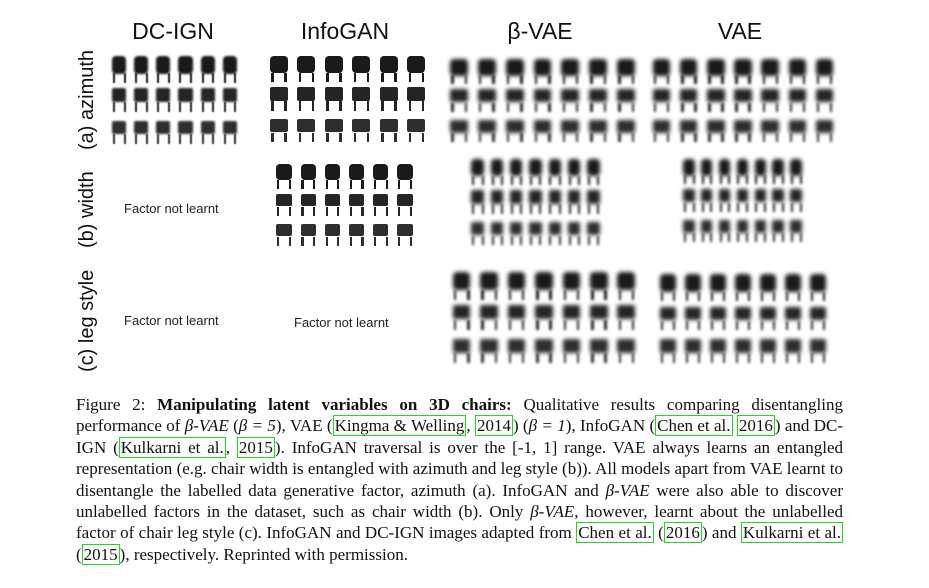  Describe the element at coordinates (172, 447) in the screenshot. I see `citation-link-kulkarni: Kulkarni et al.` at that location.